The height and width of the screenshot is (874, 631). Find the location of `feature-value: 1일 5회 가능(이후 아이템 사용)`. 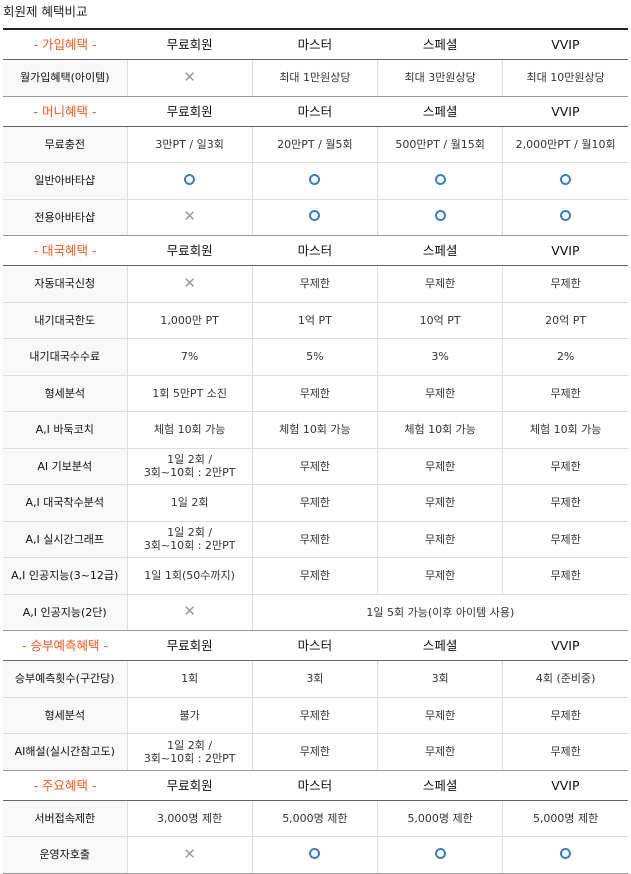

feature-value: 1일 5회 가능(이후 아이템 사용) is located at coordinates (439, 612).